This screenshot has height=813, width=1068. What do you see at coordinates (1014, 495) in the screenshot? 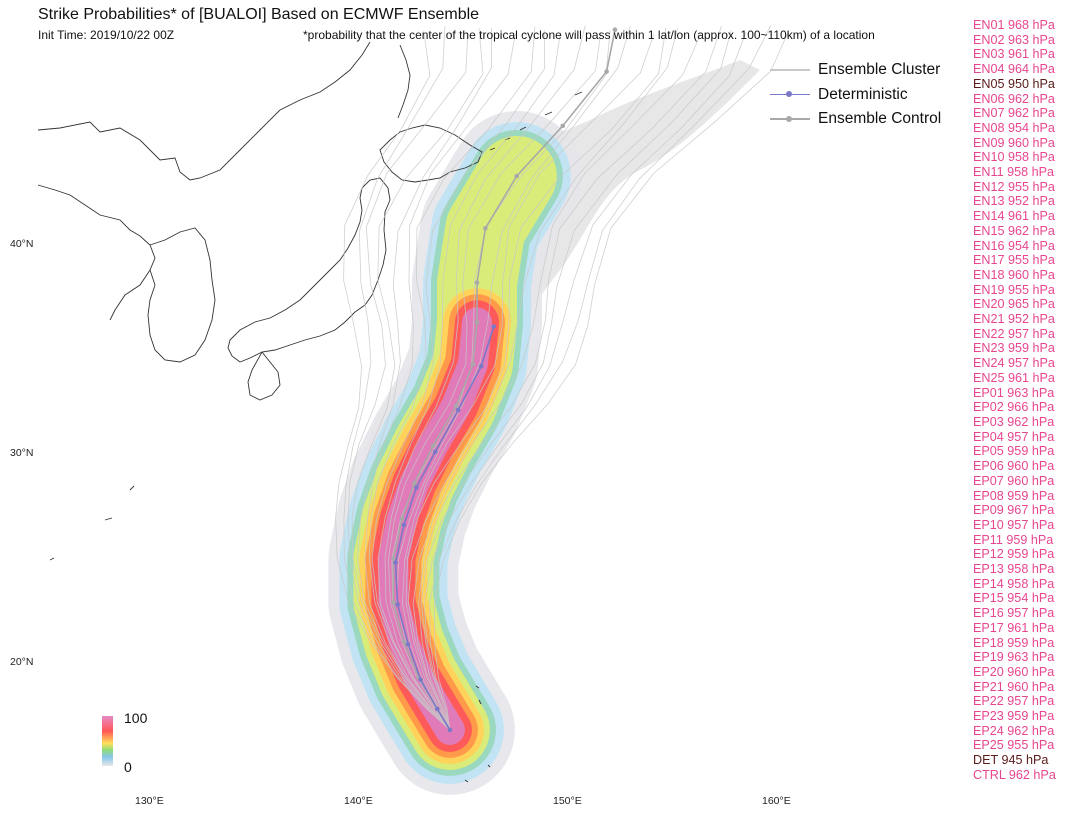
I see `member-item: EP08 959 hPa` at bounding box center [1014, 495].